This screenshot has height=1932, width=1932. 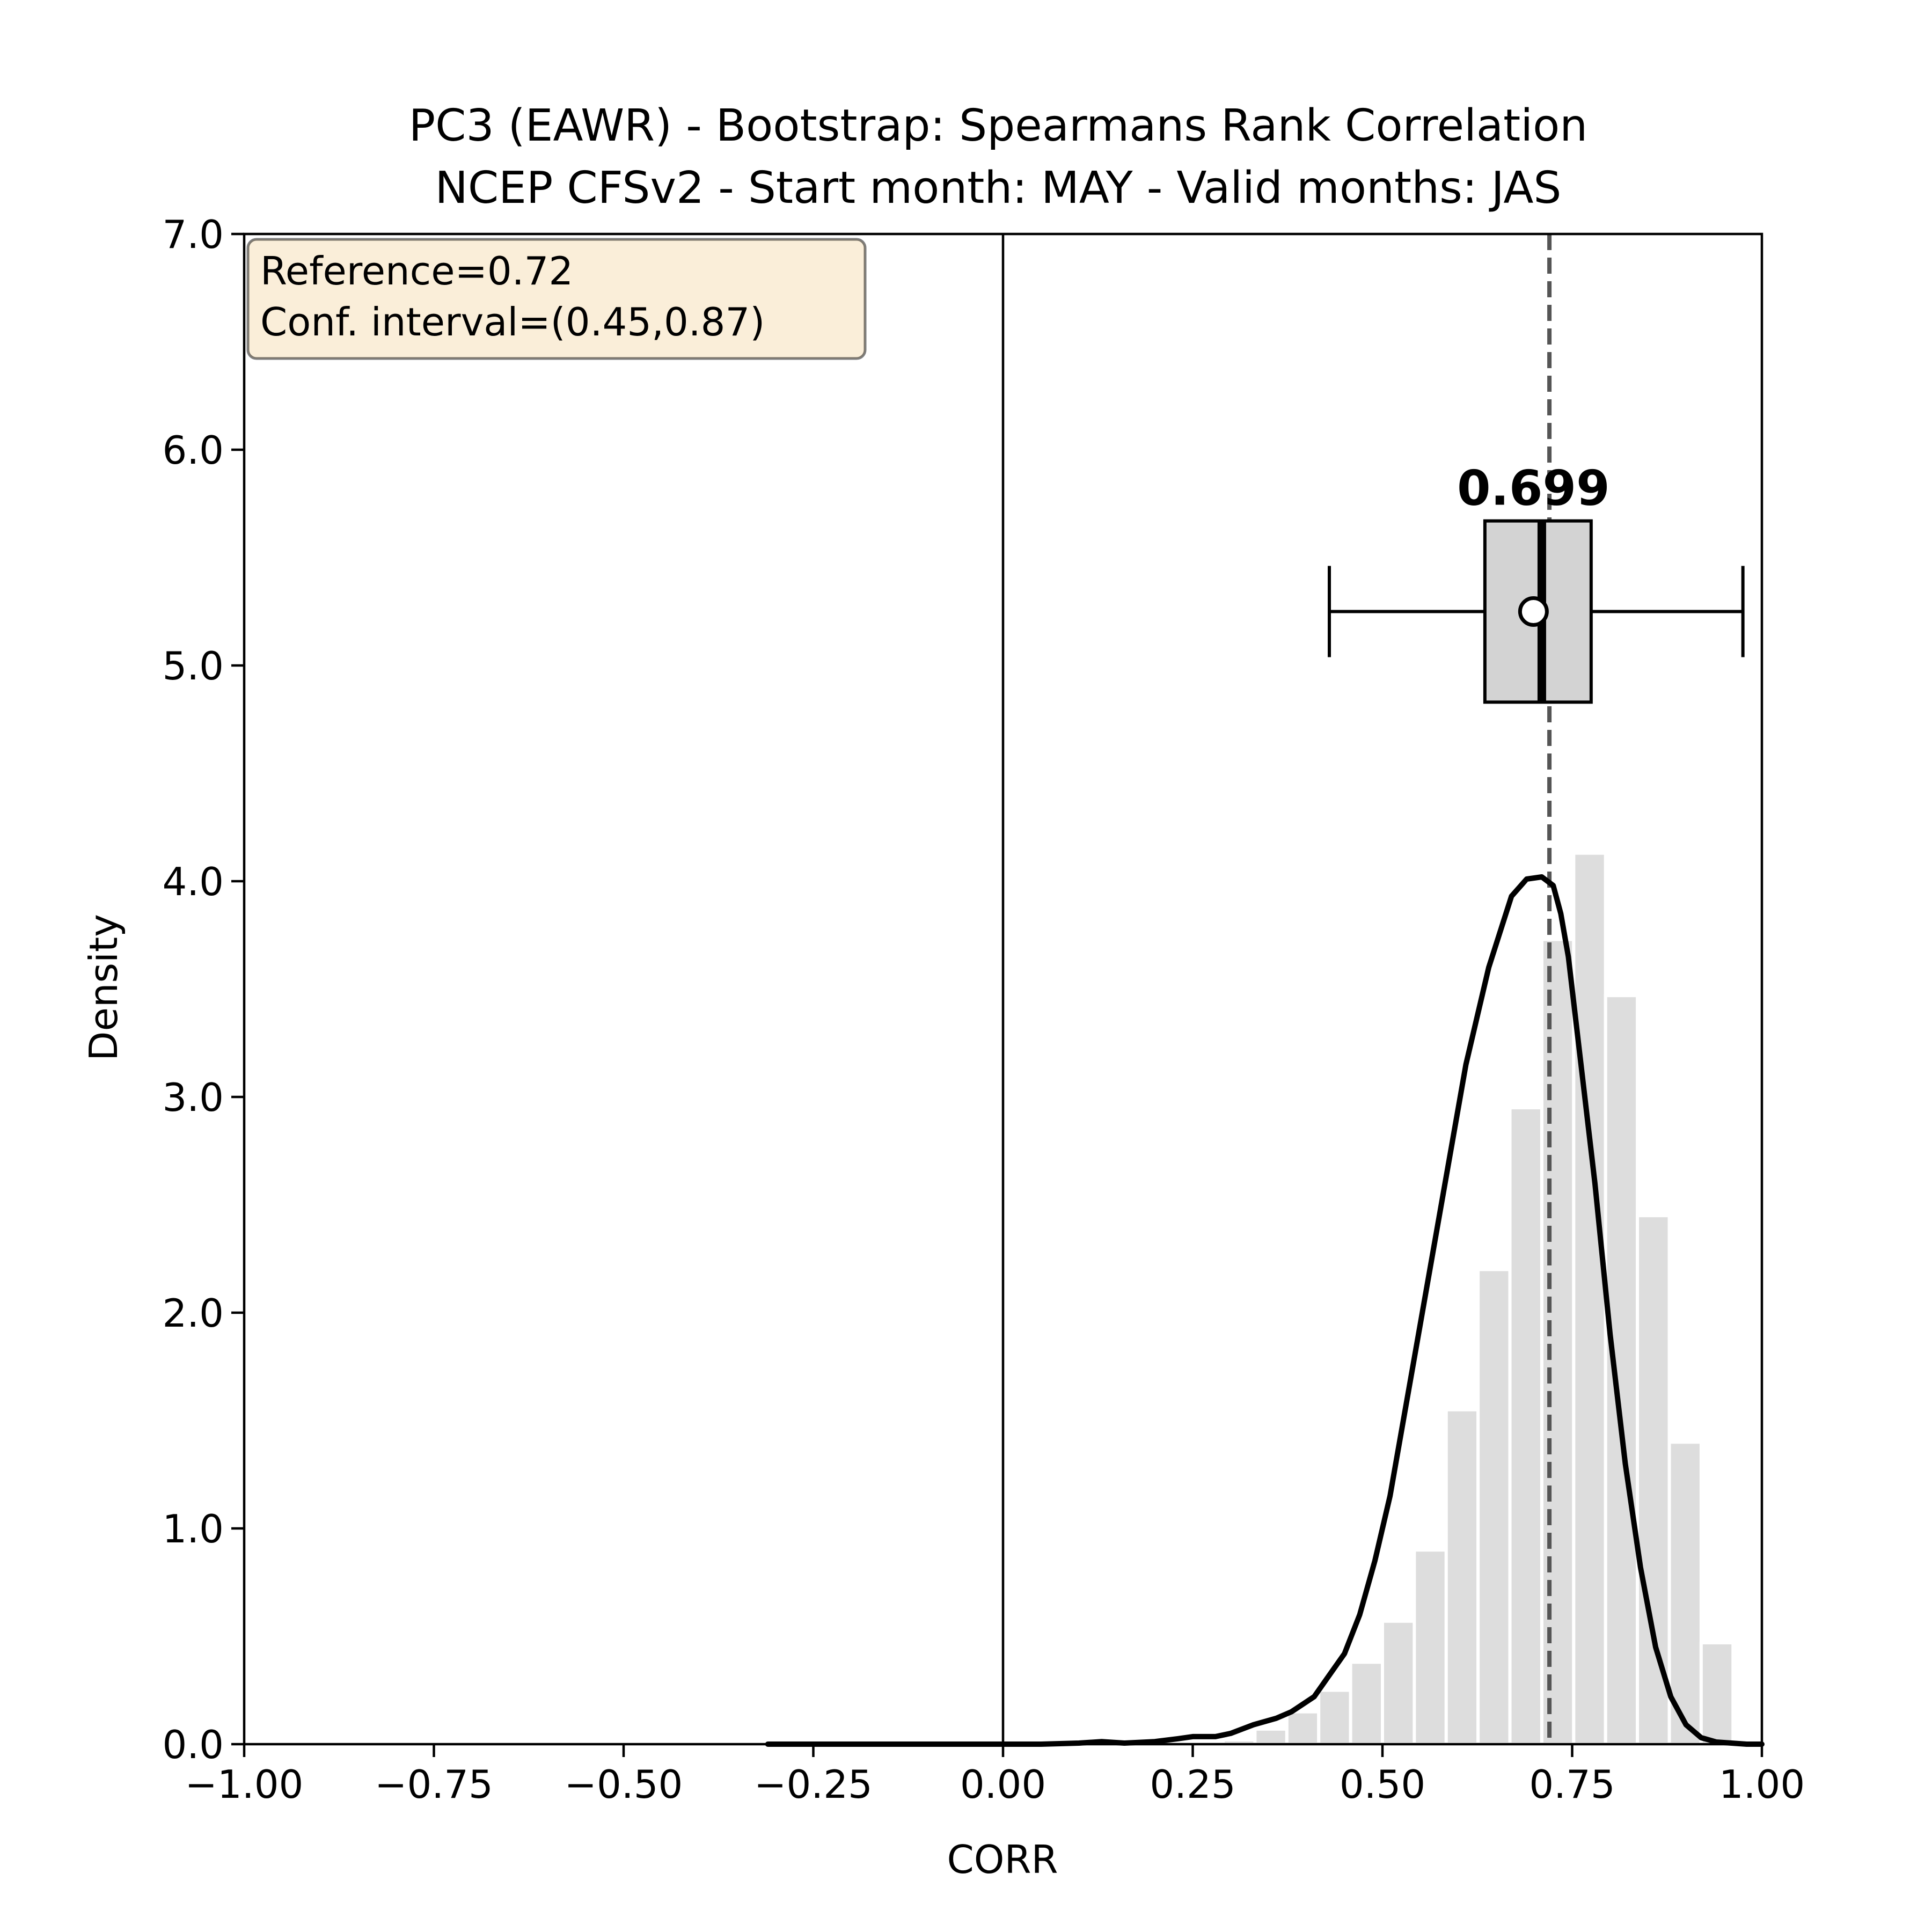 I want to click on y-axis-label: Density, so click(x=103, y=987).